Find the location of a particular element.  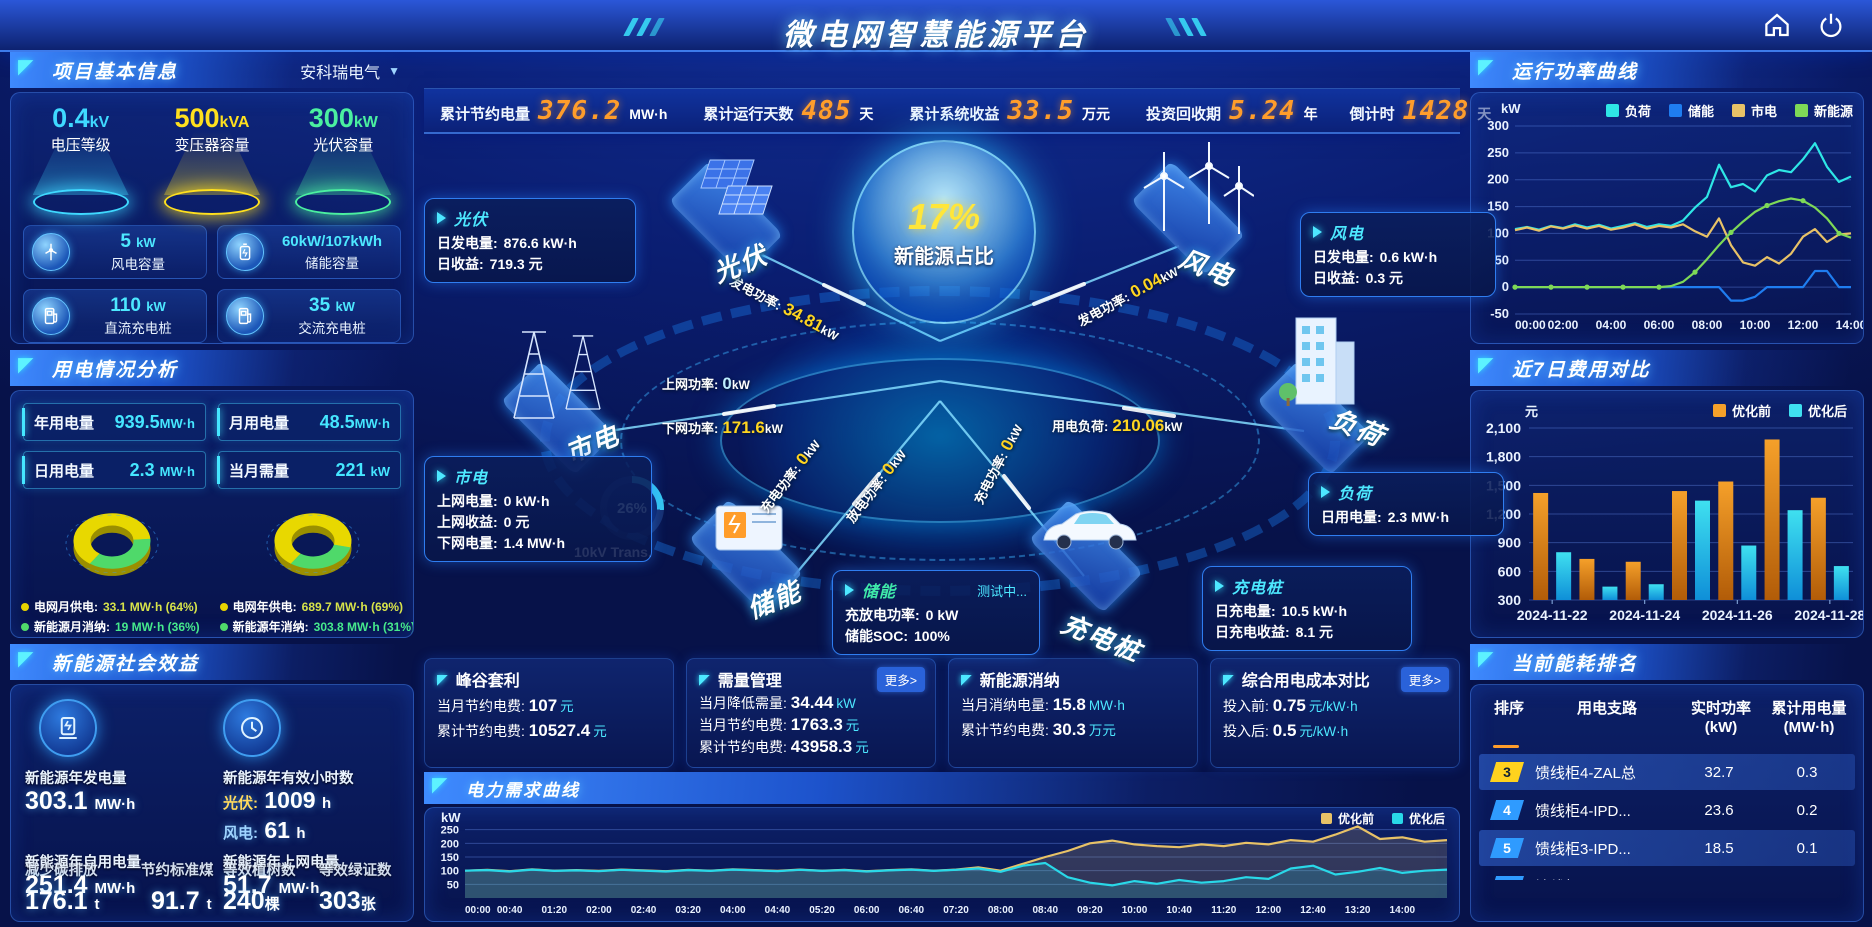

legend-item: 储能 is located at coordinates (1691, 110).